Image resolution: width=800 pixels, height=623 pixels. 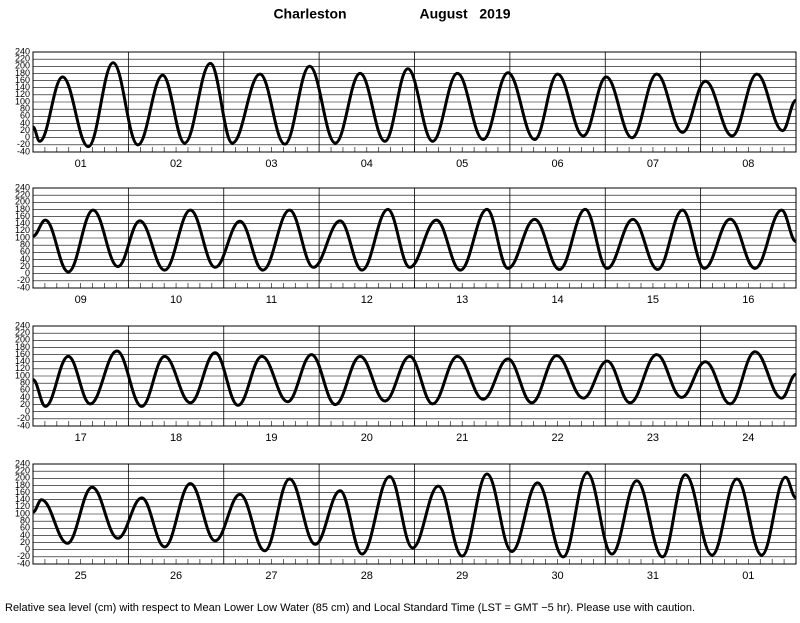 What do you see at coordinates (462, 576) in the screenshot?
I see `day-label: 29` at bounding box center [462, 576].